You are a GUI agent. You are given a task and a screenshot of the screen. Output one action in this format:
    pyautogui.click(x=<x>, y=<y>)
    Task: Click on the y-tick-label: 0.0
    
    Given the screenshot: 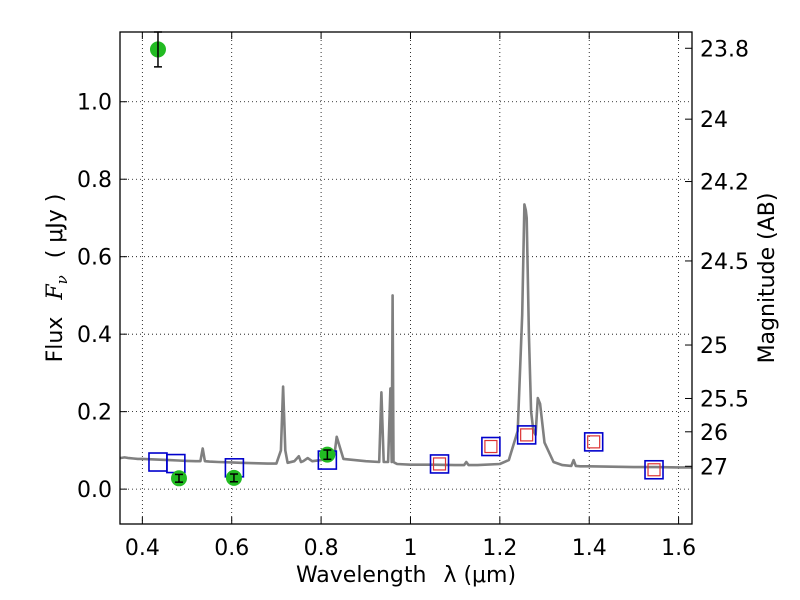 What is the action you would take?
    pyautogui.click(x=94, y=490)
    